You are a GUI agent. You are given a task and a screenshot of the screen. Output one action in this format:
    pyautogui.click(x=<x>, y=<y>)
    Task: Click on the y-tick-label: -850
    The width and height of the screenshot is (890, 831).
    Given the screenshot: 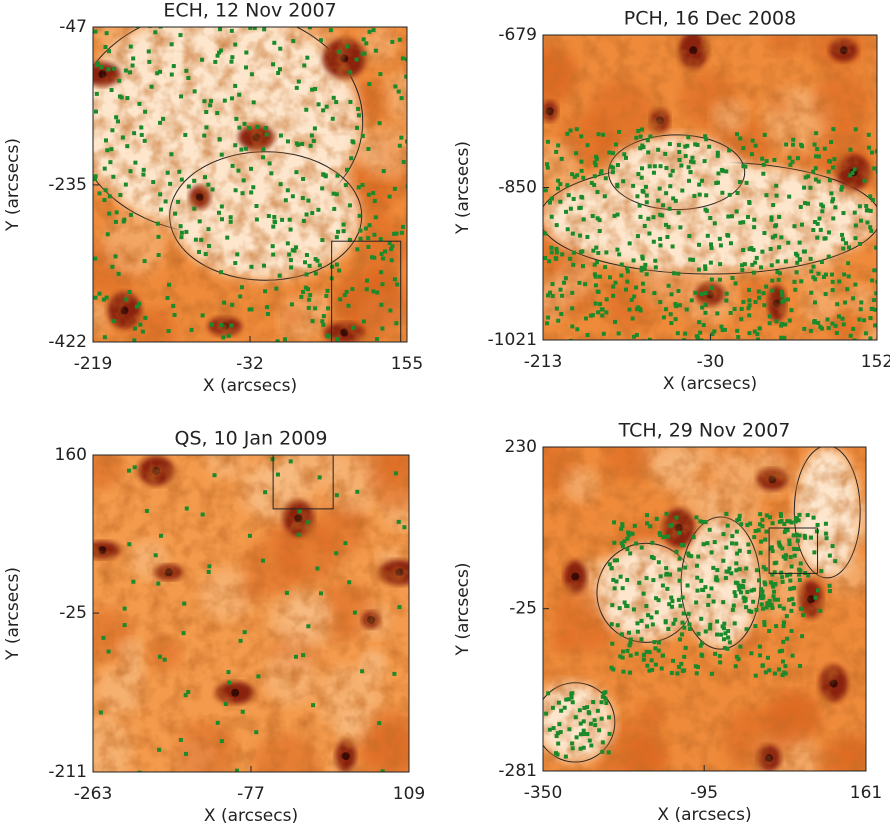 What is the action you would take?
    pyautogui.click(x=517, y=188)
    